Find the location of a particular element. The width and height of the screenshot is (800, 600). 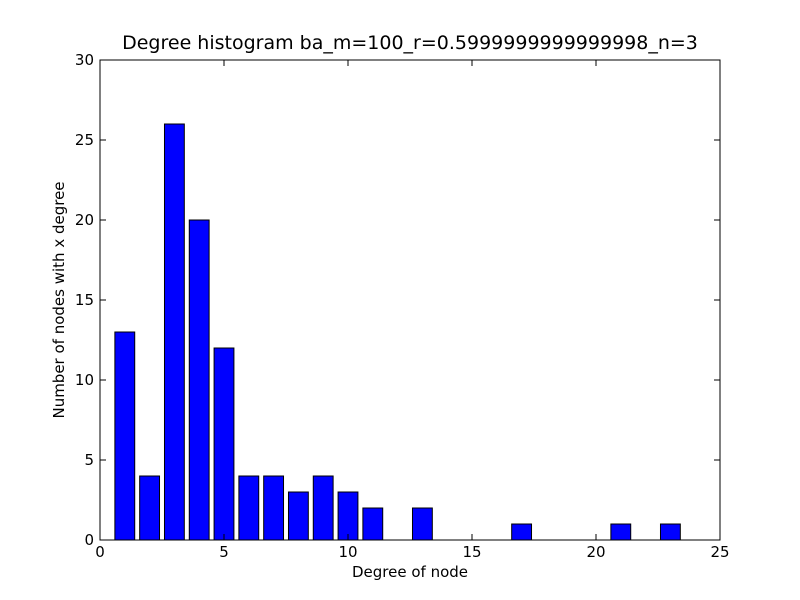

y-tick-label-5: 5 is located at coordinates (89, 460).